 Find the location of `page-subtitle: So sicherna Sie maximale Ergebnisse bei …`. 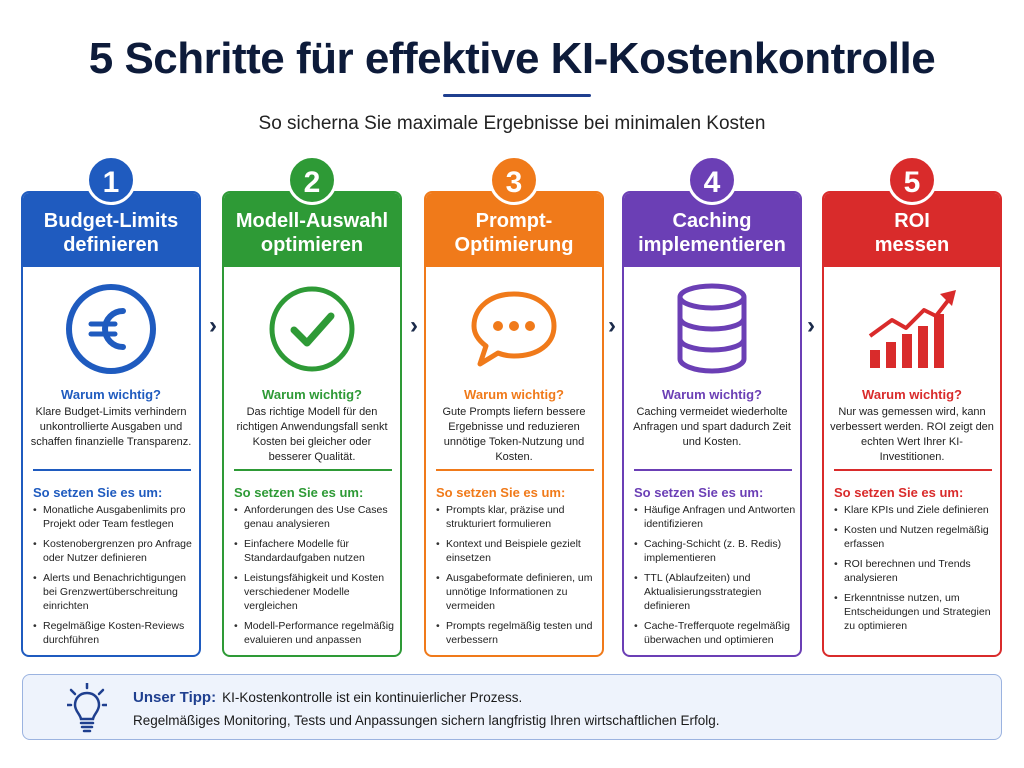

page-subtitle: So sicherna Sie maximale Ergebnisse bei … is located at coordinates (512, 123).